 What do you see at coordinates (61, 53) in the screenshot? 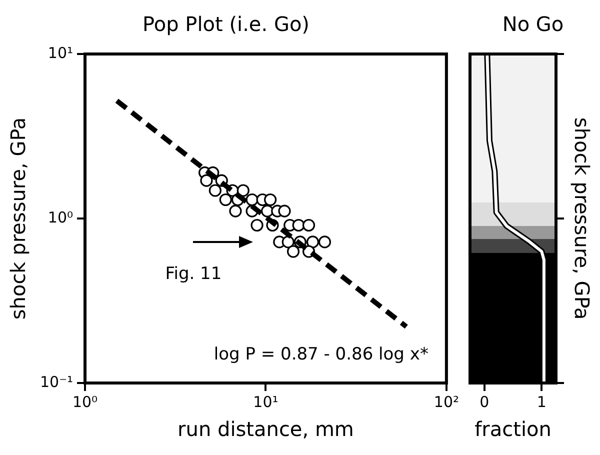
I see `y-tick-label: 10¹` at bounding box center [61, 53].